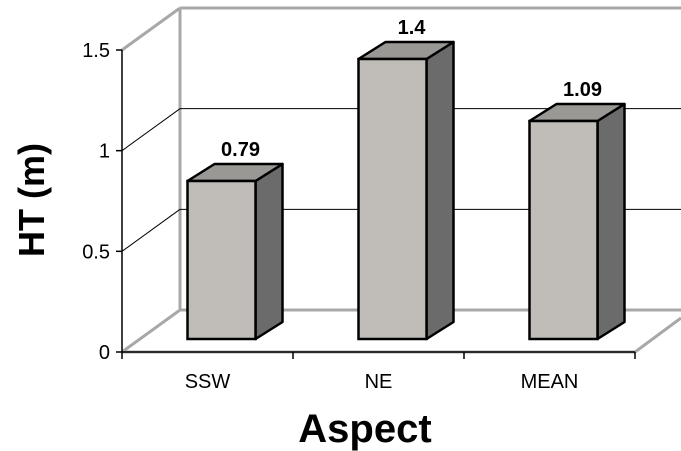 The width and height of the screenshot is (681, 451). Describe the element at coordinates (379, 382) in the screenshot. I see `x-tick-label: NE` at that location.